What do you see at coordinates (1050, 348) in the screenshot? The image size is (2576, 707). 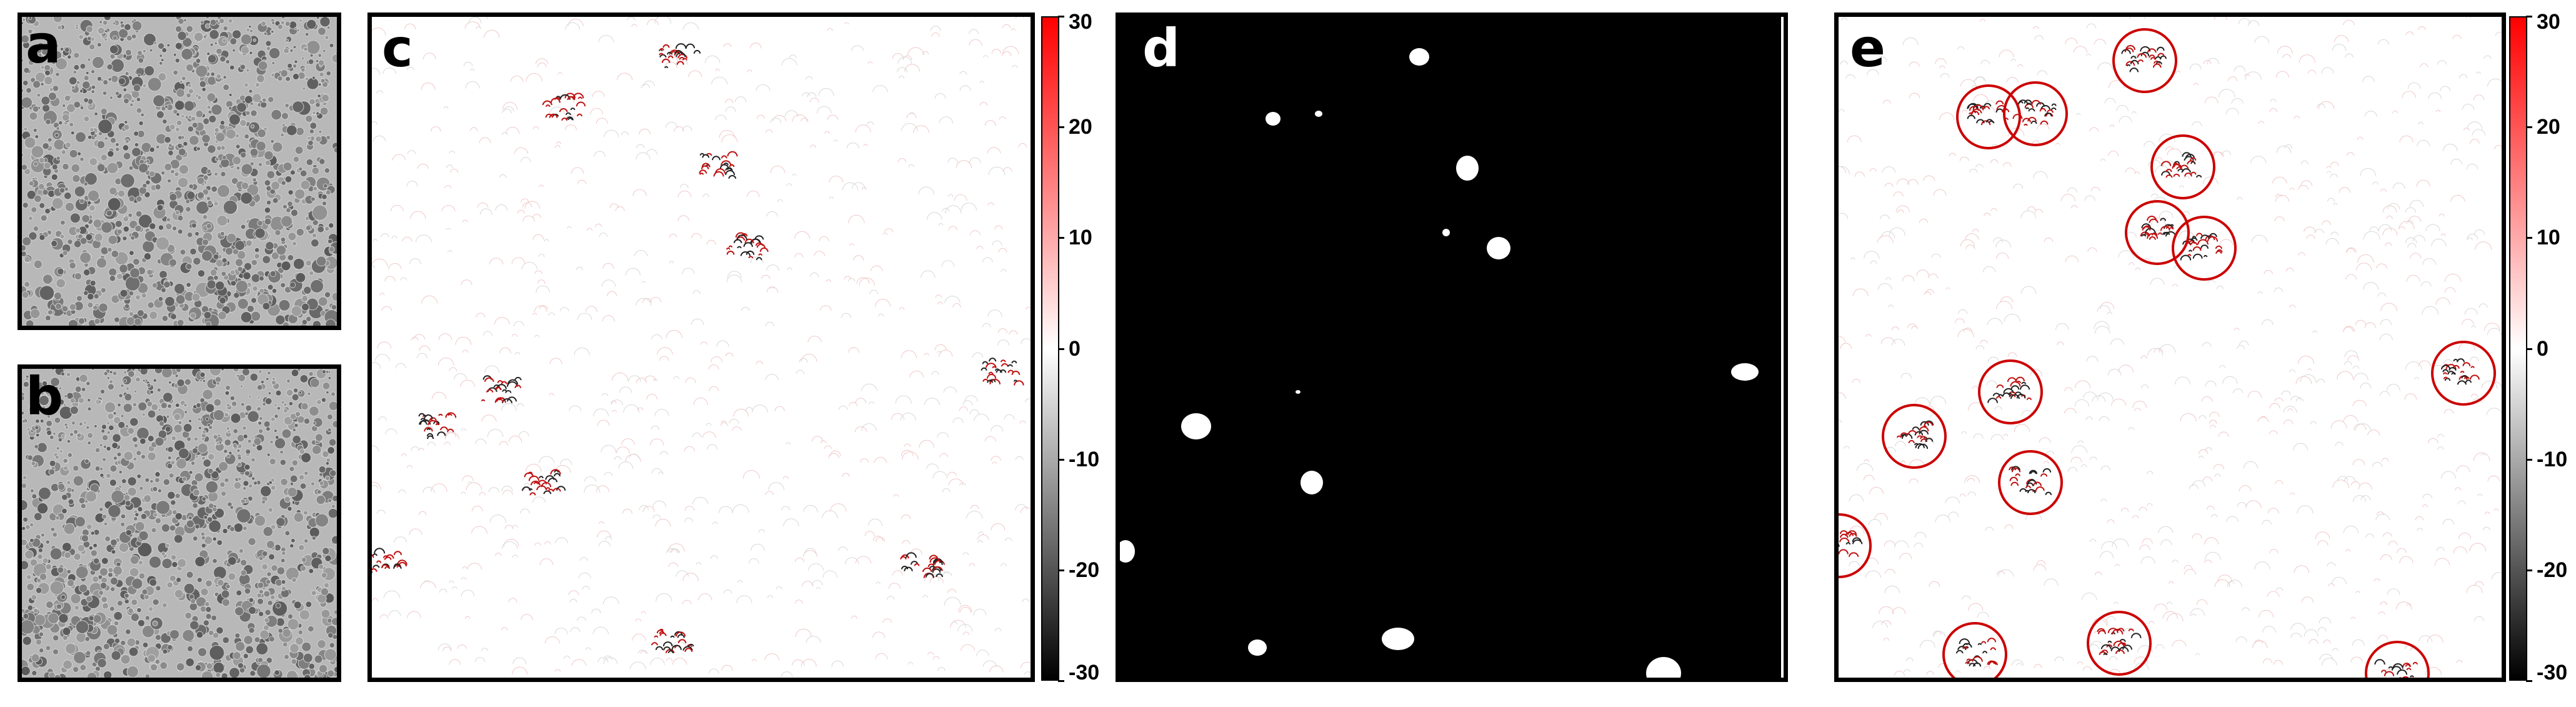 I see `panel-c-colorbar` at bounding box center [1050, 348].